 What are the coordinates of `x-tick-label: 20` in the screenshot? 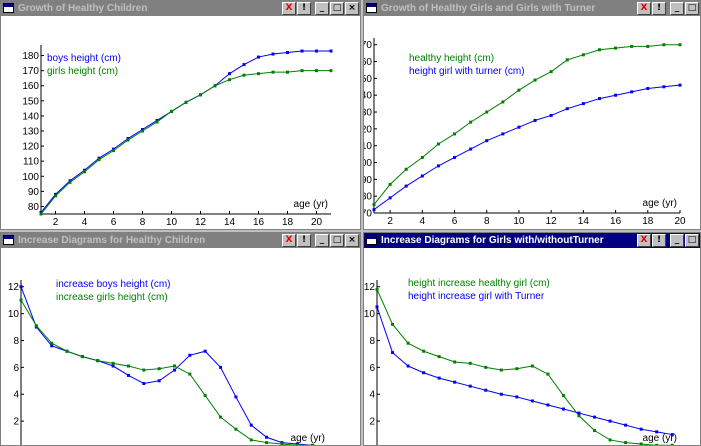 It's located at (317, 222).